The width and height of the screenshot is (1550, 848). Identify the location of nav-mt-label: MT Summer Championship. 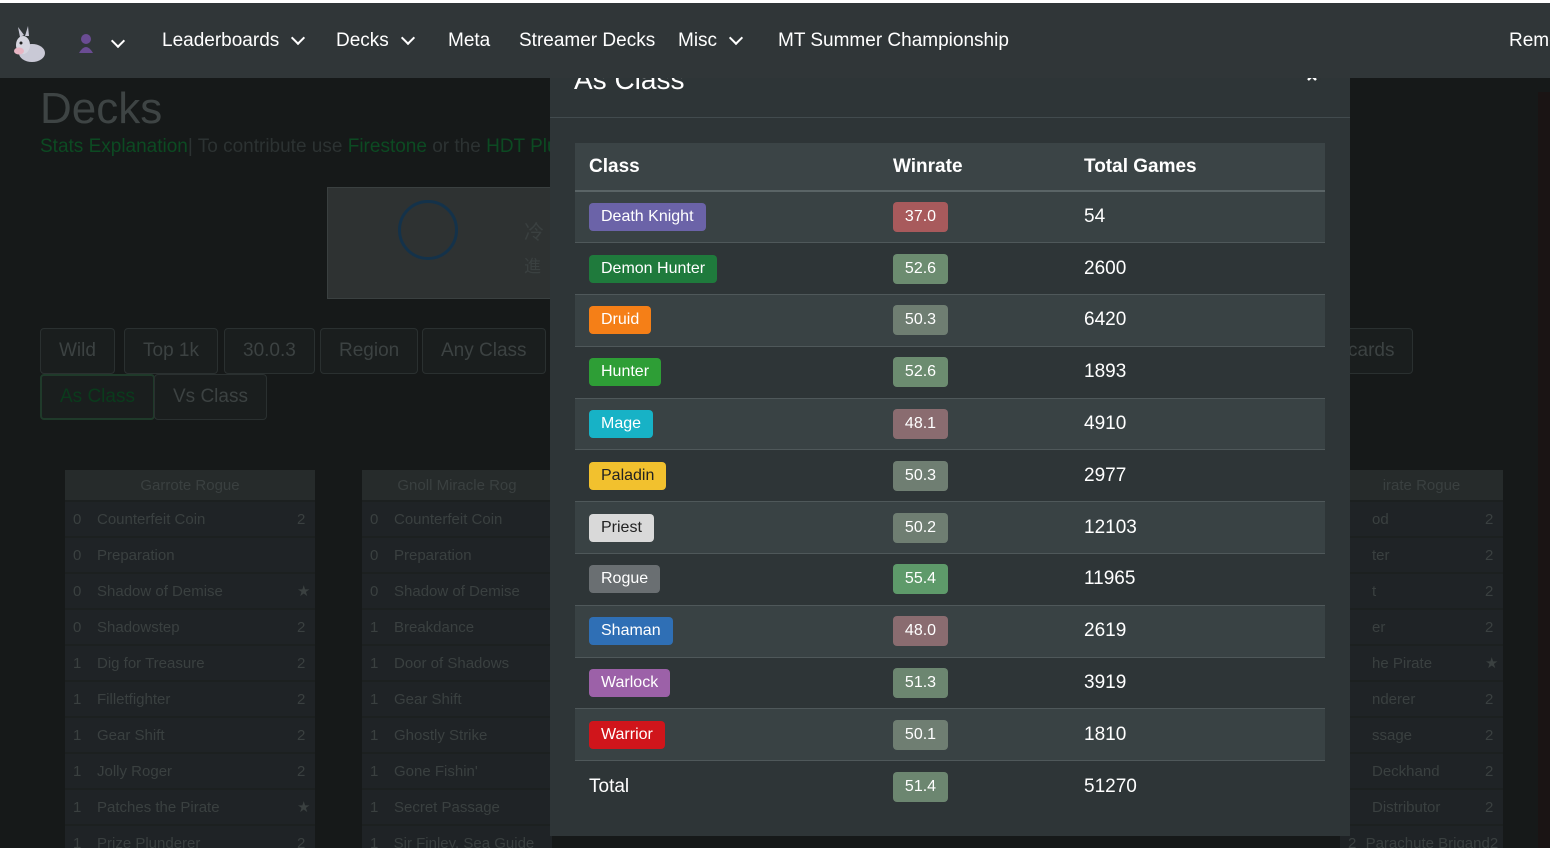
(893, 40).